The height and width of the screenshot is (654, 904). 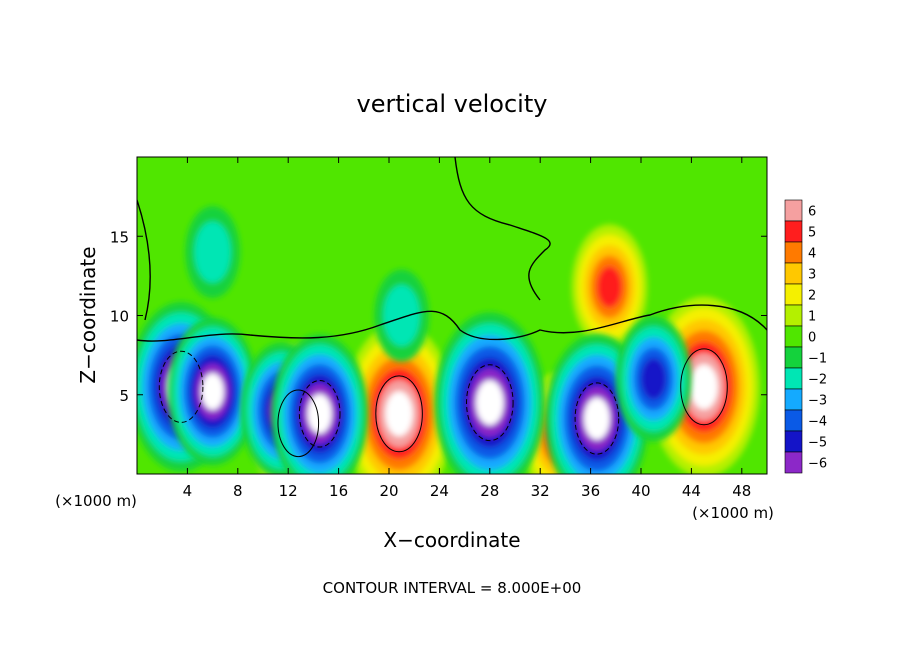 What do you see at coordinates (733, 513) in the screenshot?
I see `x-unit-right: (×1000 m)` at bounding box center [733, 513].